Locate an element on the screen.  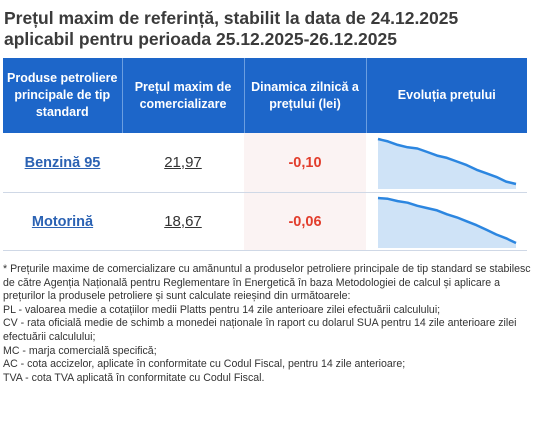
product-cell: Benzină 95 is located at coordinates (62, 163).